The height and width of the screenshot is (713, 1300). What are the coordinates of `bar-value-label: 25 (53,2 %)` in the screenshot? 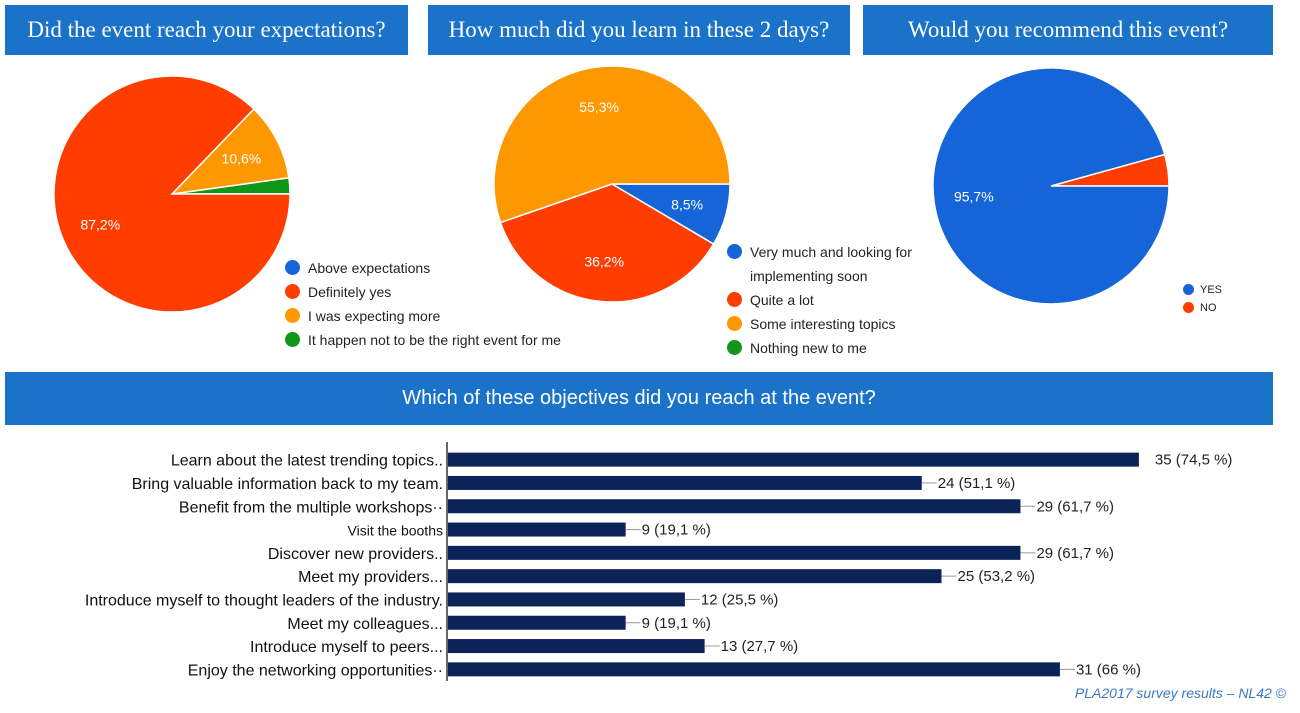 It's located at (997, 576).